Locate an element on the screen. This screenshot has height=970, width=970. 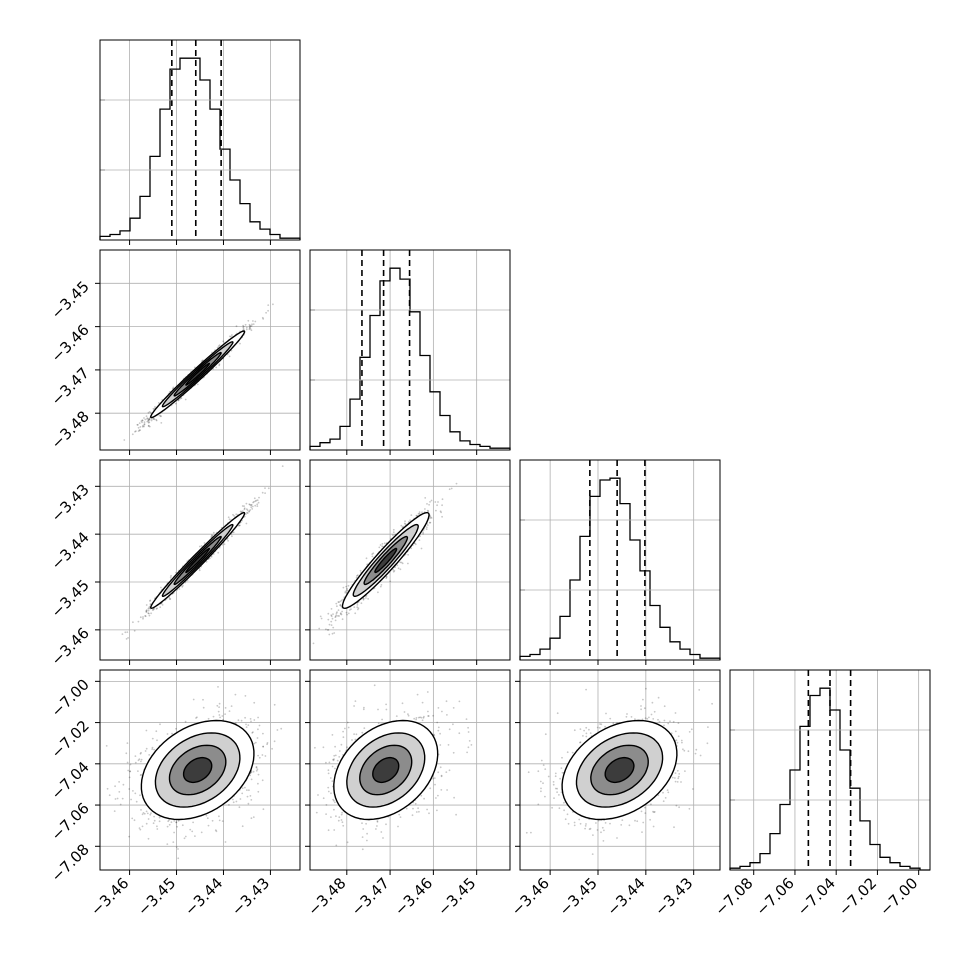
density-level-fill is located at coordinates (385, 560).